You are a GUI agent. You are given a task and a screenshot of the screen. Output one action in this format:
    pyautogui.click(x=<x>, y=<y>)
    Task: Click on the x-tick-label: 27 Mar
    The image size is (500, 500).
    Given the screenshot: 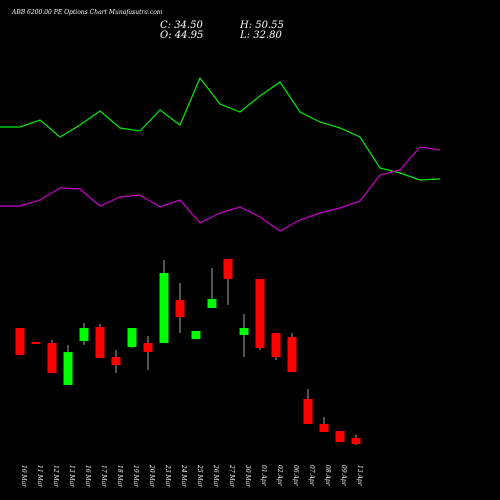 What is the action you would take?
    pyautogui.click(x=231, y=476)
    